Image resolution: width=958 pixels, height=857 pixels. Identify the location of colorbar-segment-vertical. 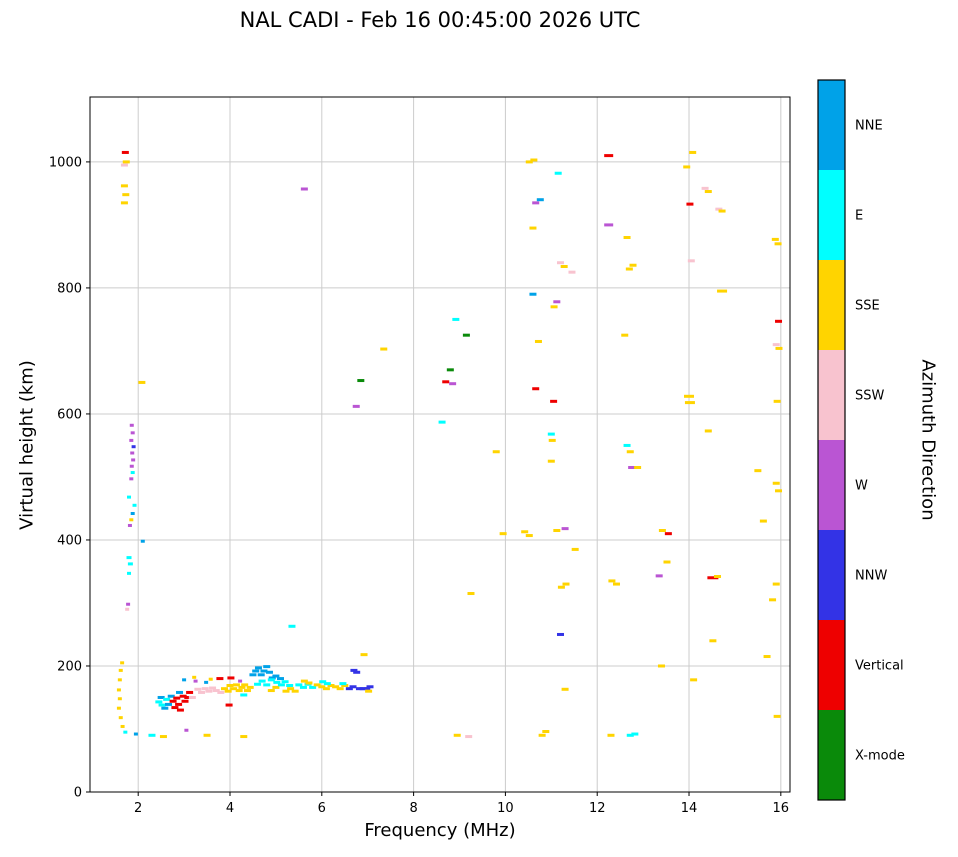
(831, 665).